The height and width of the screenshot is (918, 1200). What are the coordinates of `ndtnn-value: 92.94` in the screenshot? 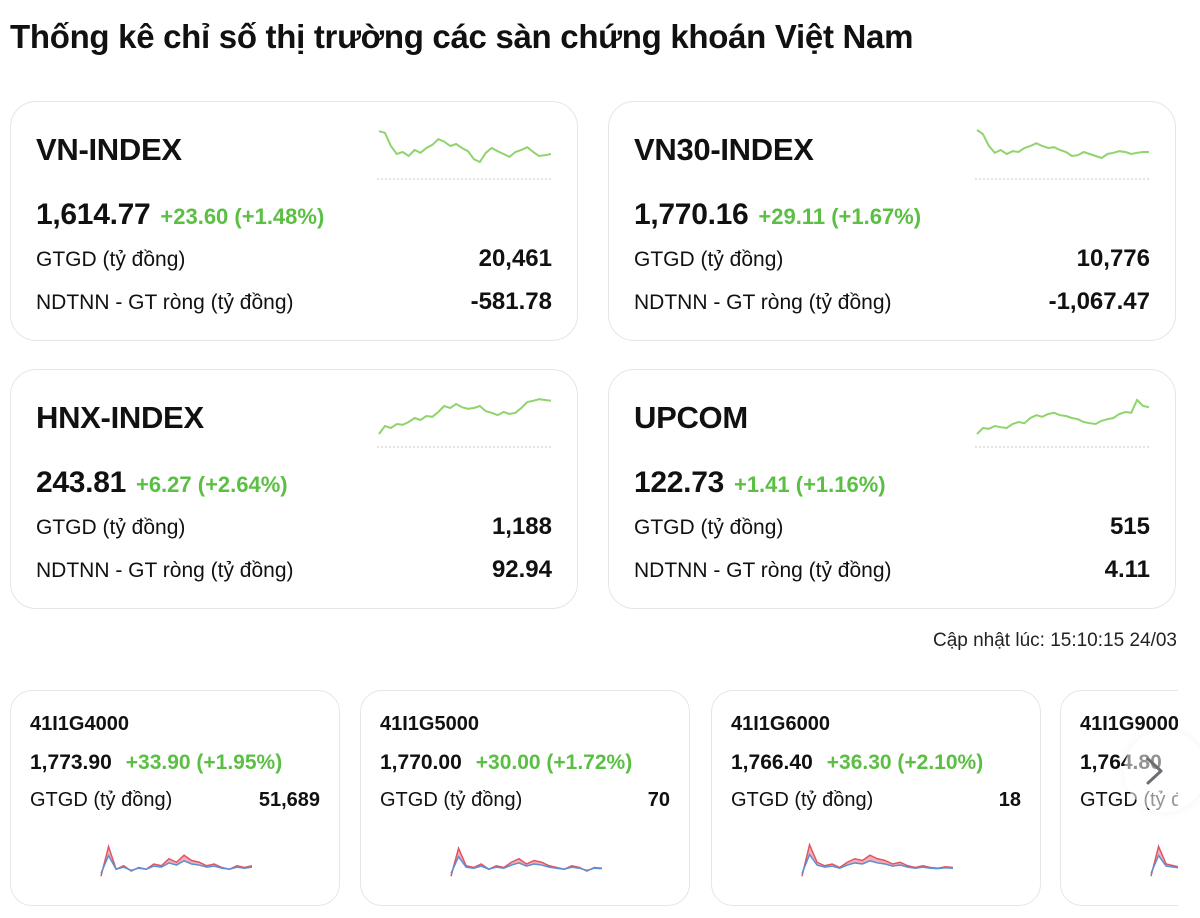 It's located at (521, 569).